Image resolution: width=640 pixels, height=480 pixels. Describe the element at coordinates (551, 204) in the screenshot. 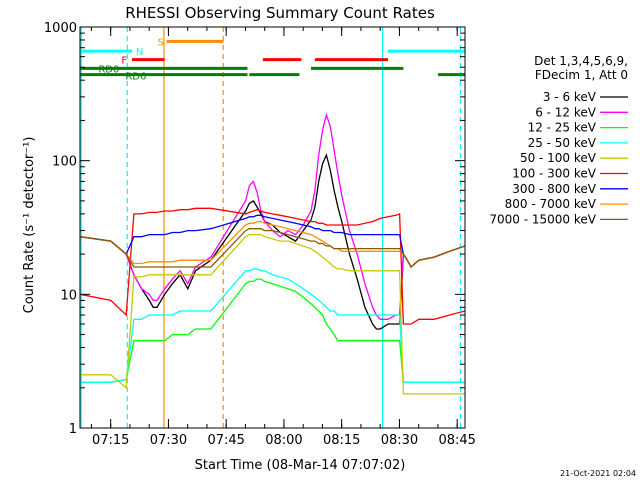

I see `legend-entry-label: 800 - 7000 keV` at that location.